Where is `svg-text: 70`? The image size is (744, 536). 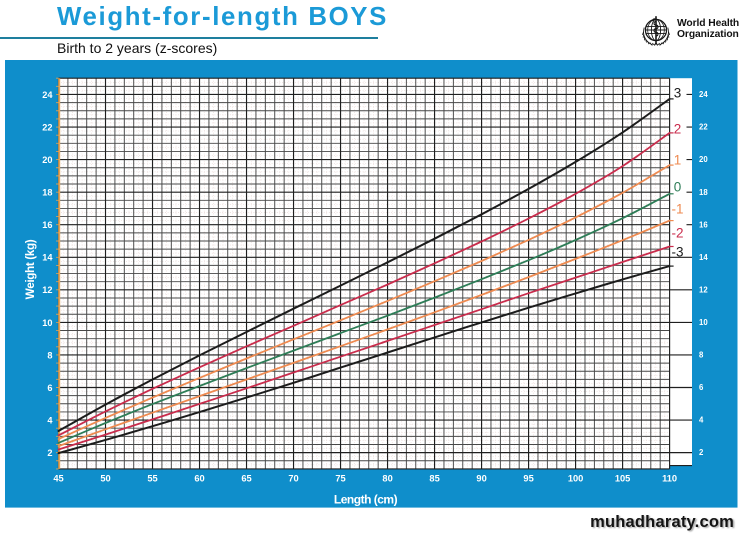
svg-text: 70 is located at coordinates (293, 478).